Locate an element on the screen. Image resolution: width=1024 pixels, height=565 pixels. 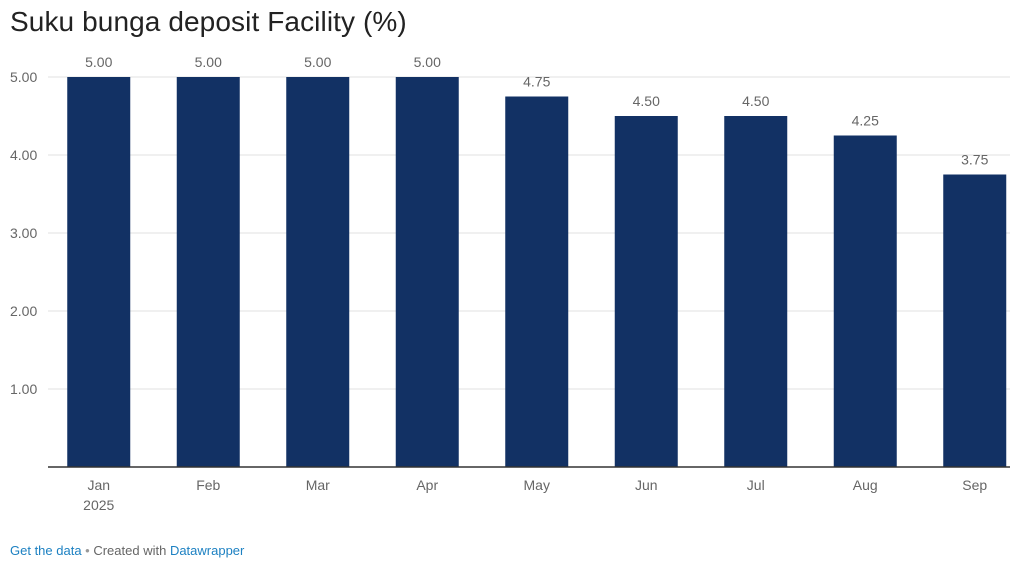
x-tick-year-label: 2025 is located at coordinates (98, 505).